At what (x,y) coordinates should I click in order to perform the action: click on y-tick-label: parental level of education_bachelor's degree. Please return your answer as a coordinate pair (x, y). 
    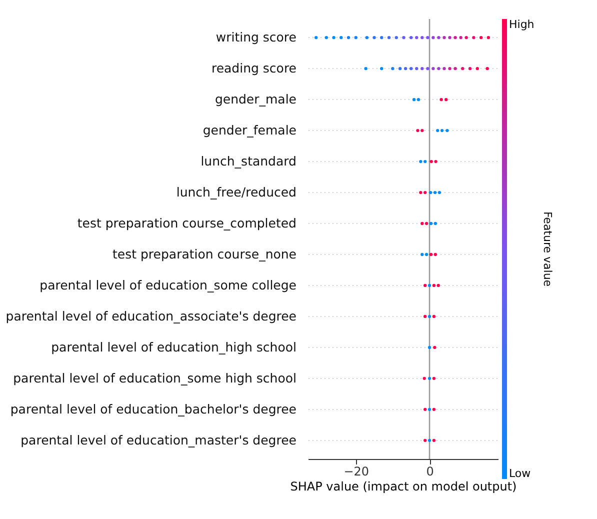
    Looking at the image, I should click on (153, 408).